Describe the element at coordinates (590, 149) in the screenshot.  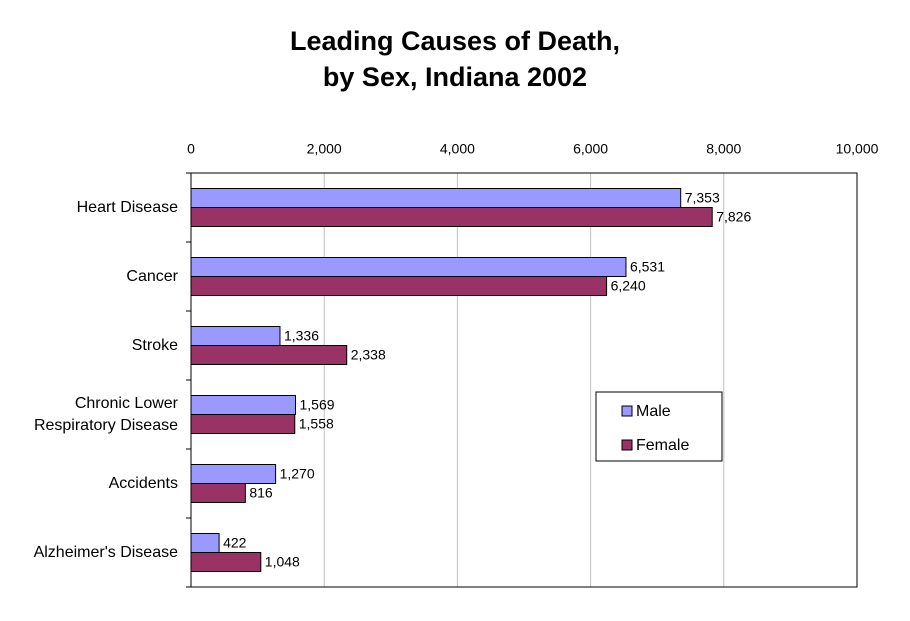
I see `x-tick-label: 6,000` at that location.